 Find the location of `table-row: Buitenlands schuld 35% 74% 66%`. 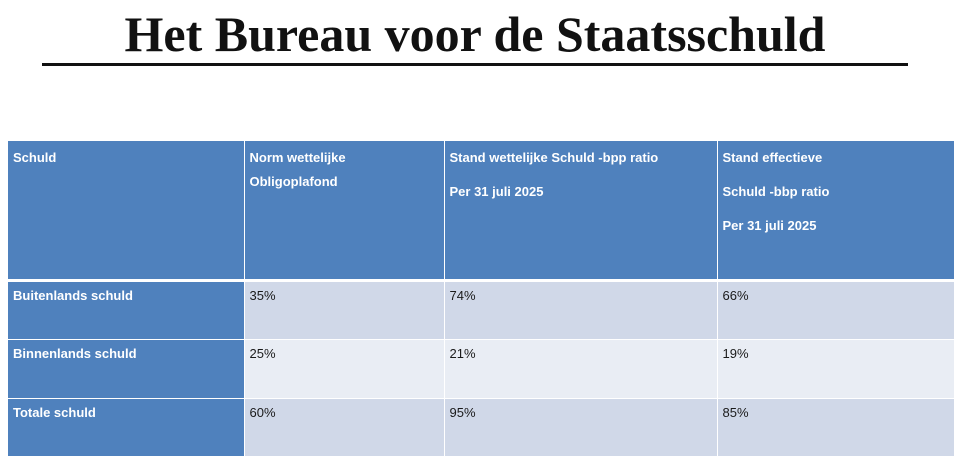

table-row: Buitenlands schuld 35% 74% 66% is located at coordinates (481, 310).